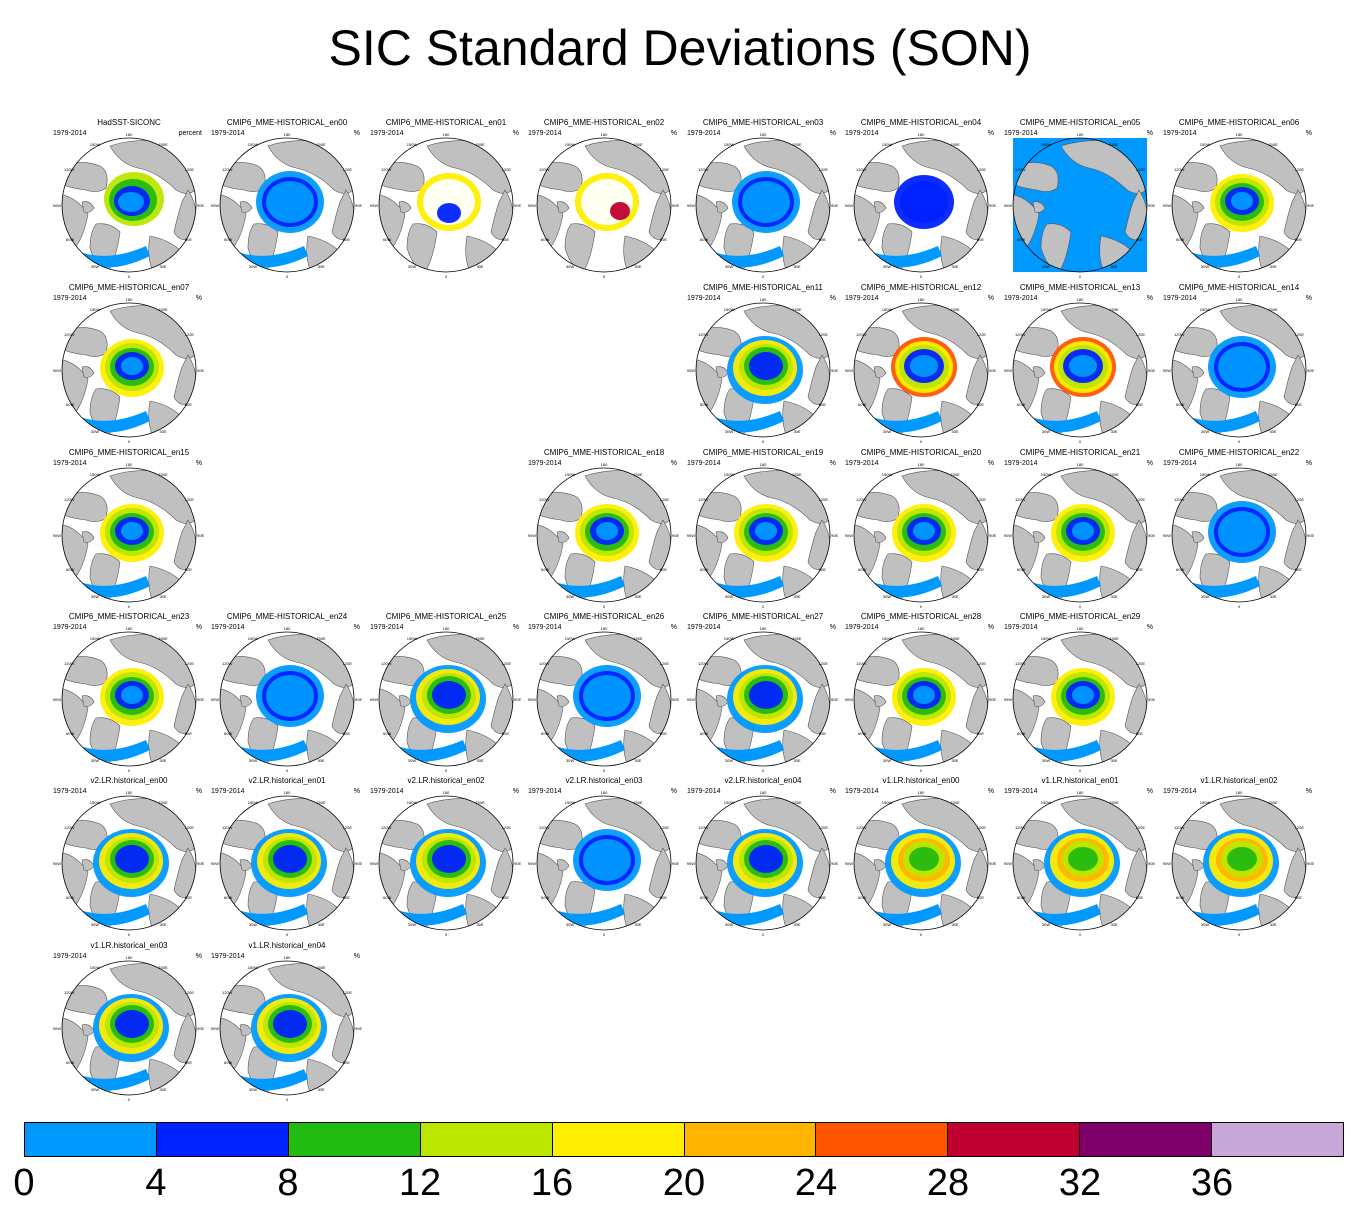 The image size is (1360, 1227). Describe the element at coordinates (816, 1183) in the screenshot. I see `colorbar-tick-label: 24` at that location.